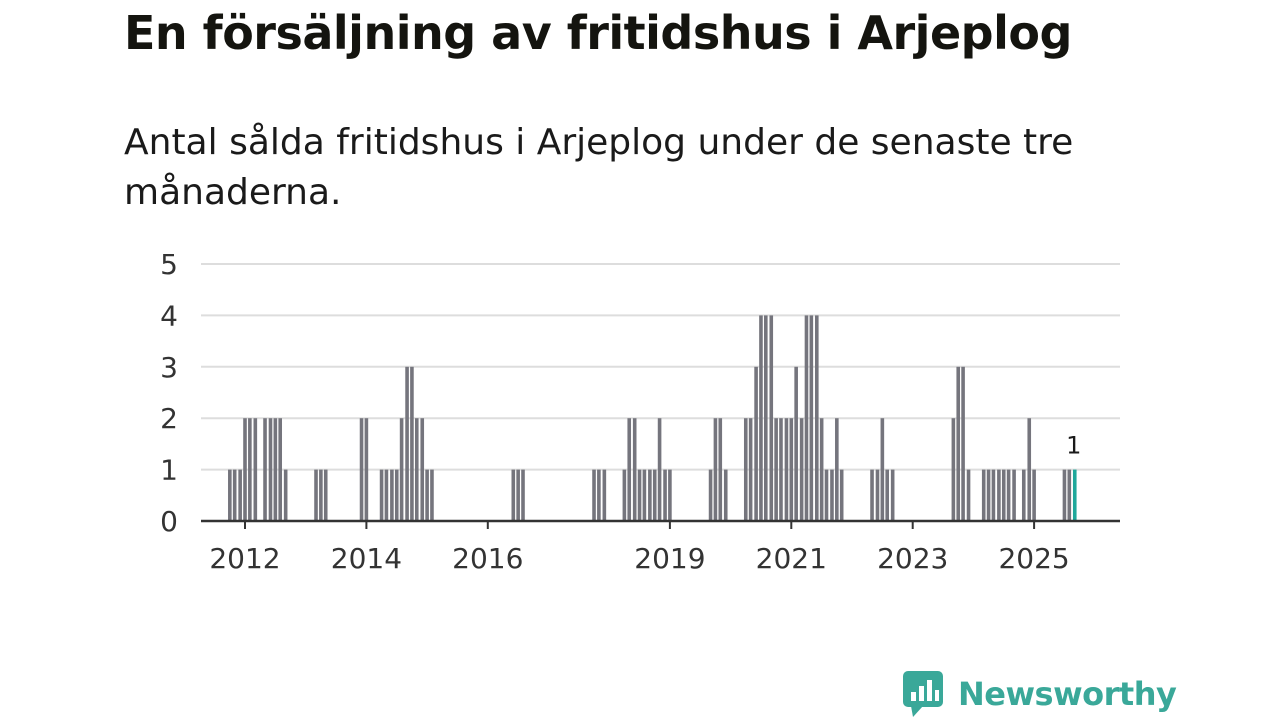 Image resolution: width=1280 pixels, height=720 pixels. What do you see at coordinates (169, 393) in the screenshot?
I see `y-axis-ticks: 0 1 2 3 4 5` at bounding box center [169, 393].